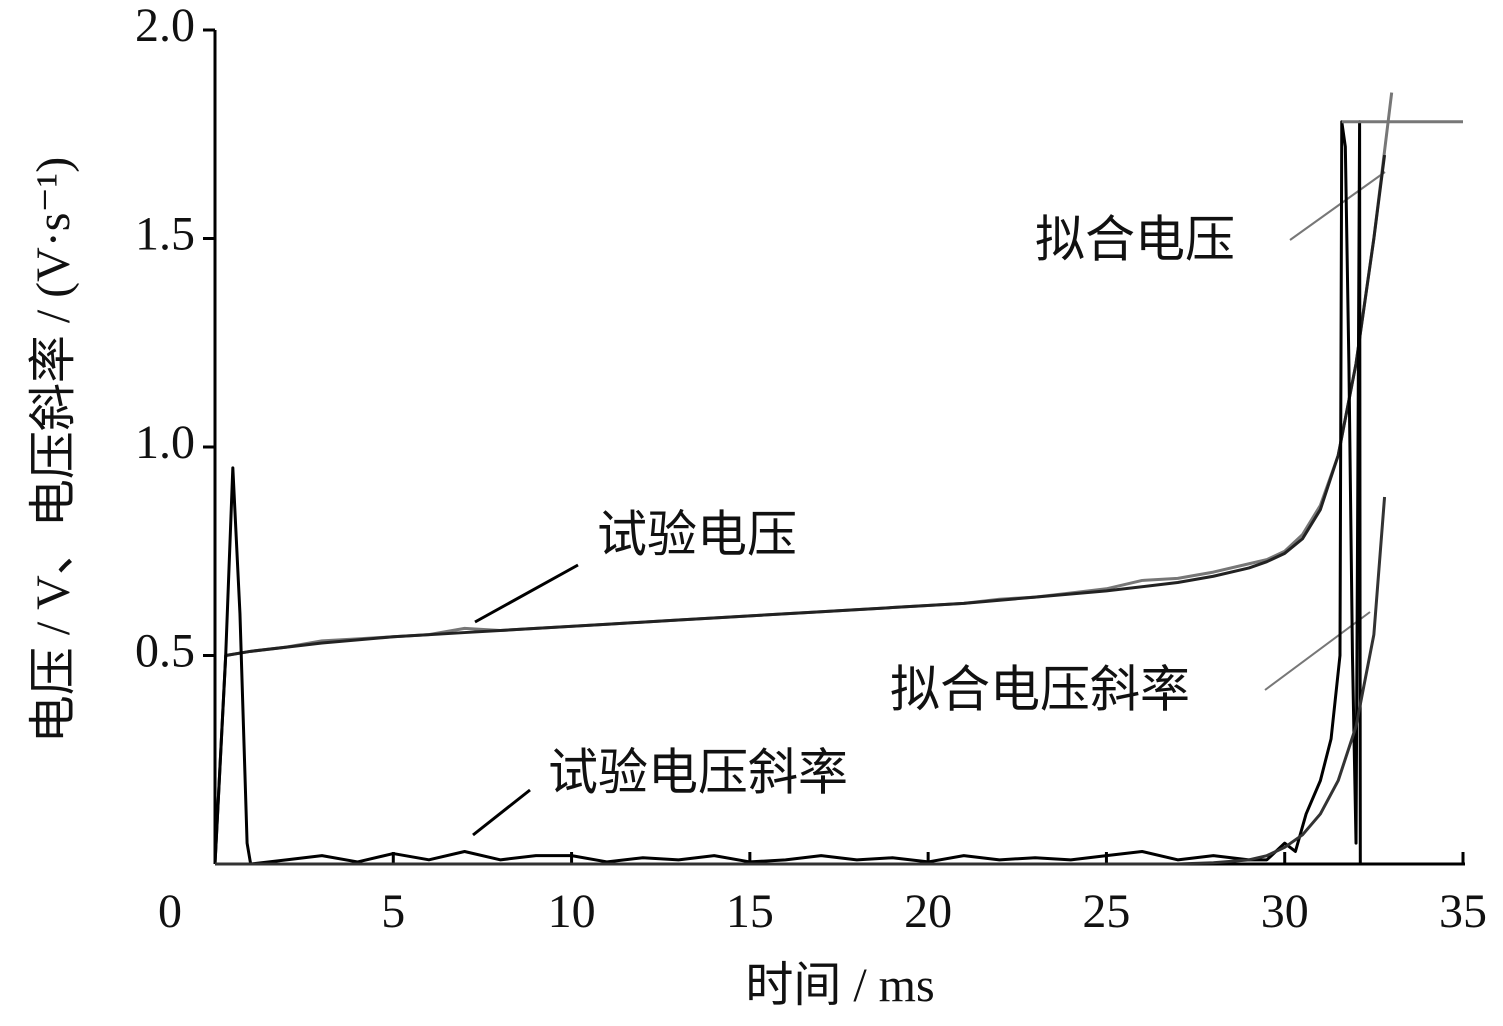 This screenshot has height=1026, width=1503. Describe the element at coordinates (393, 911) in the screenshot. I see `x-tick-label: 5` at that location.